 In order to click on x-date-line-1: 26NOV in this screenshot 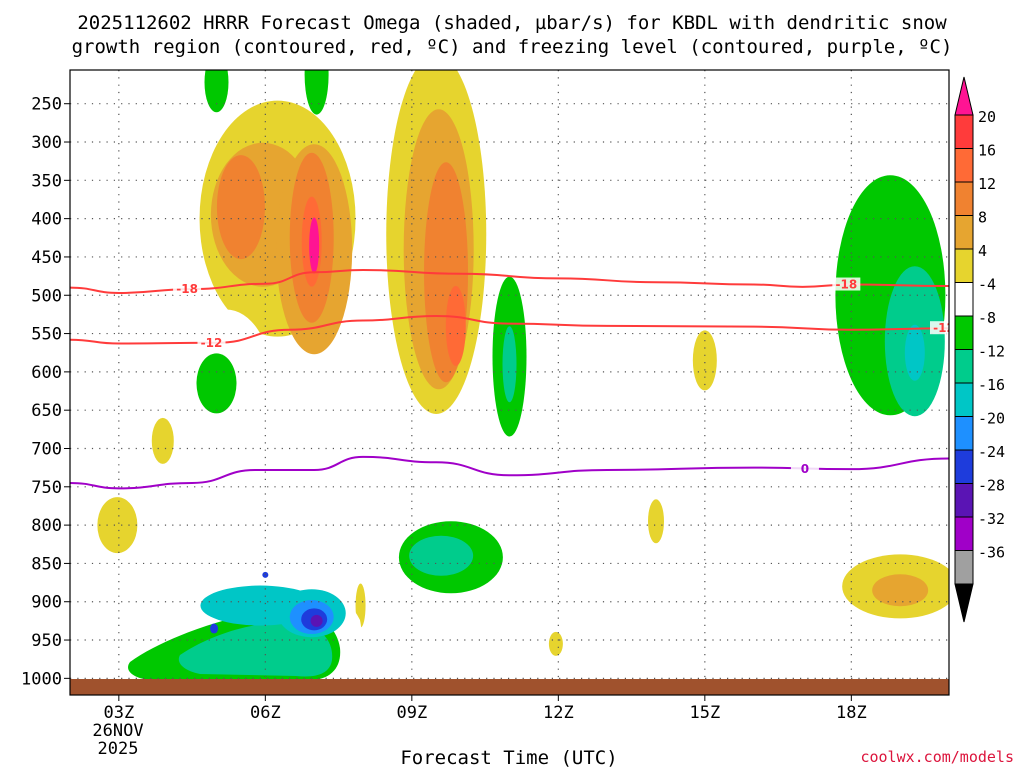, I will do `click(117, 731)`.